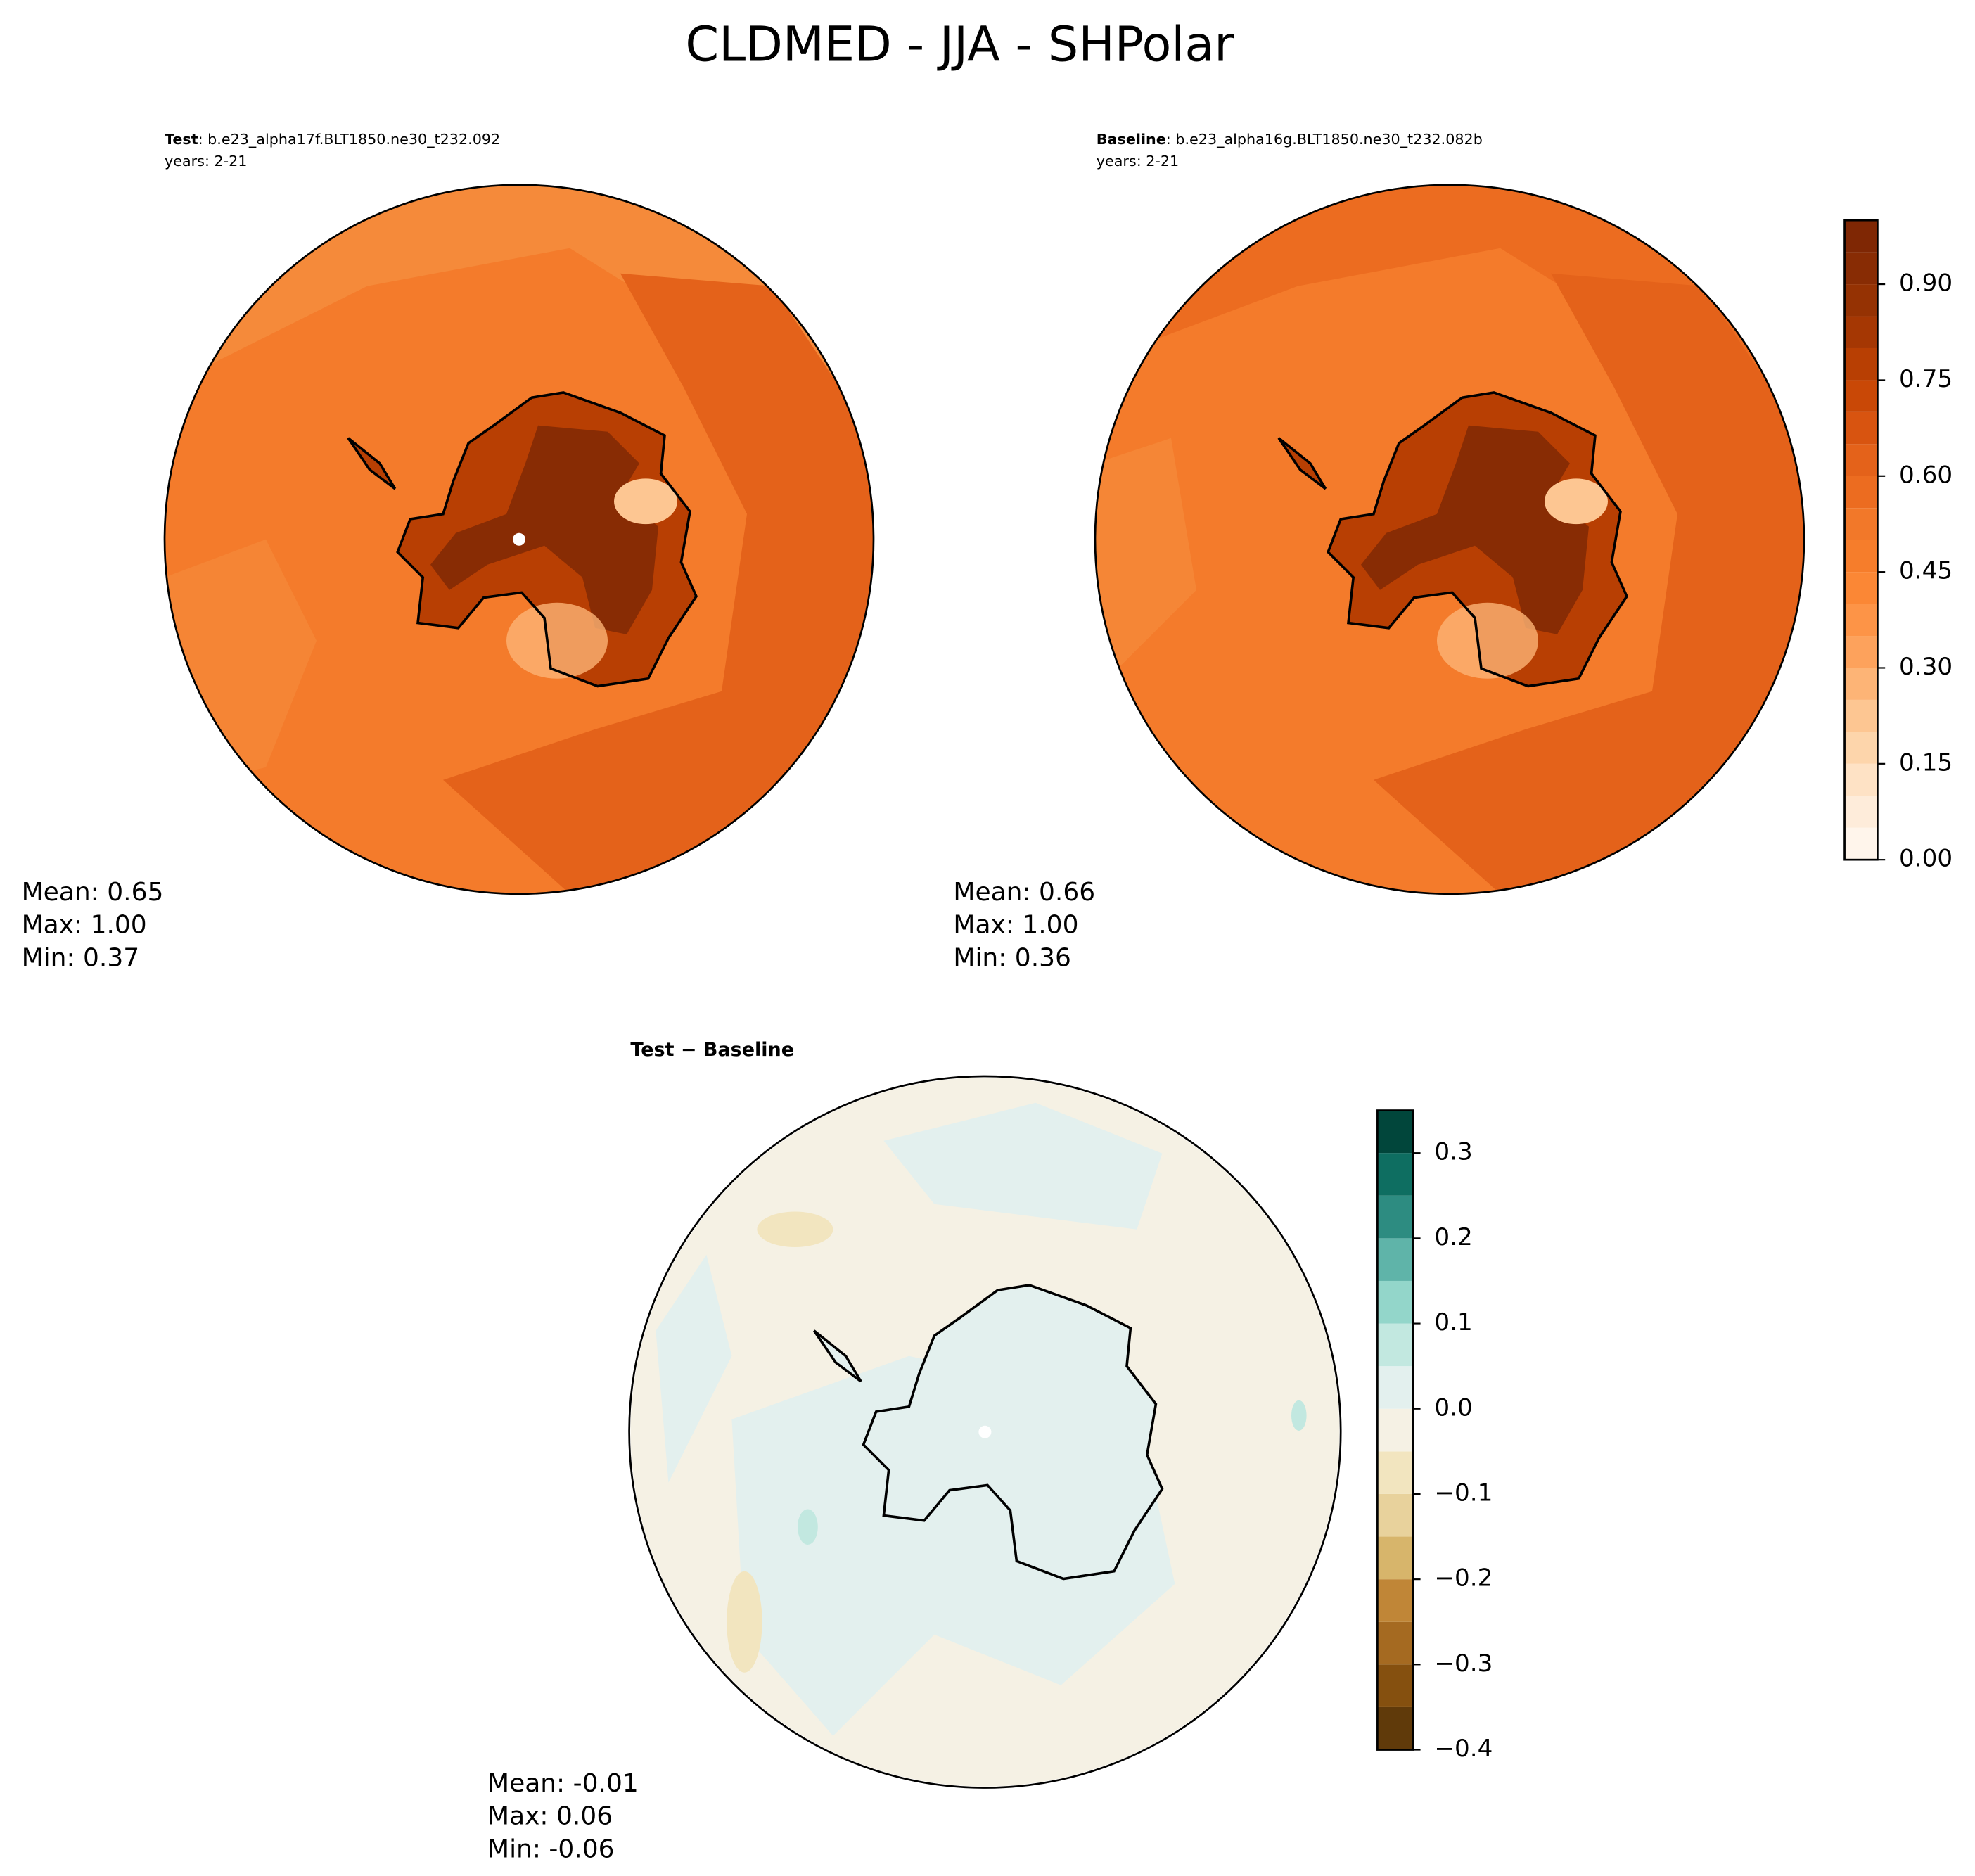  I want to click on label: : b.e23_alpha17f.BLT1850.ne30_t232.092, so click(349, 139).